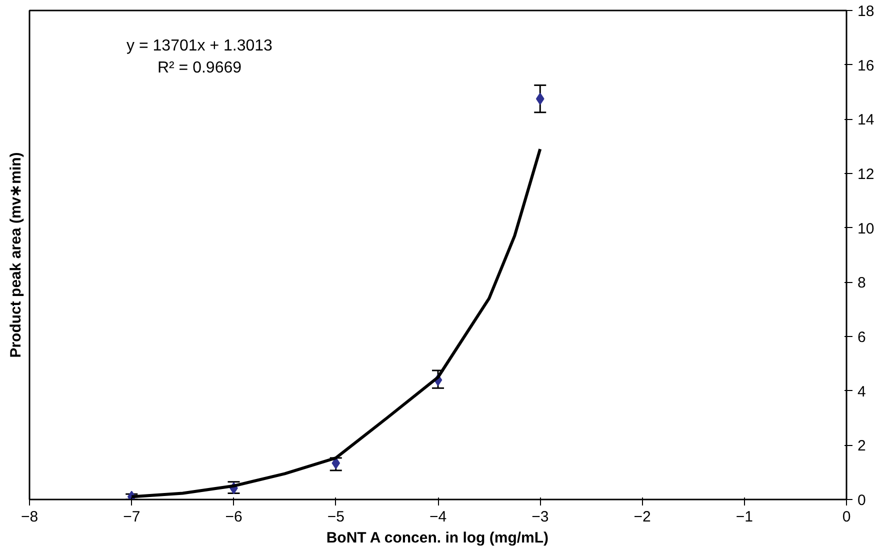 Image resolution: width=877 pixels, height=549 pixels. What do you see at coordinates (199, 46) in the screenshot?
I see `annotation: y = 13701x + 1.3013` at bounding box center [199, 46].